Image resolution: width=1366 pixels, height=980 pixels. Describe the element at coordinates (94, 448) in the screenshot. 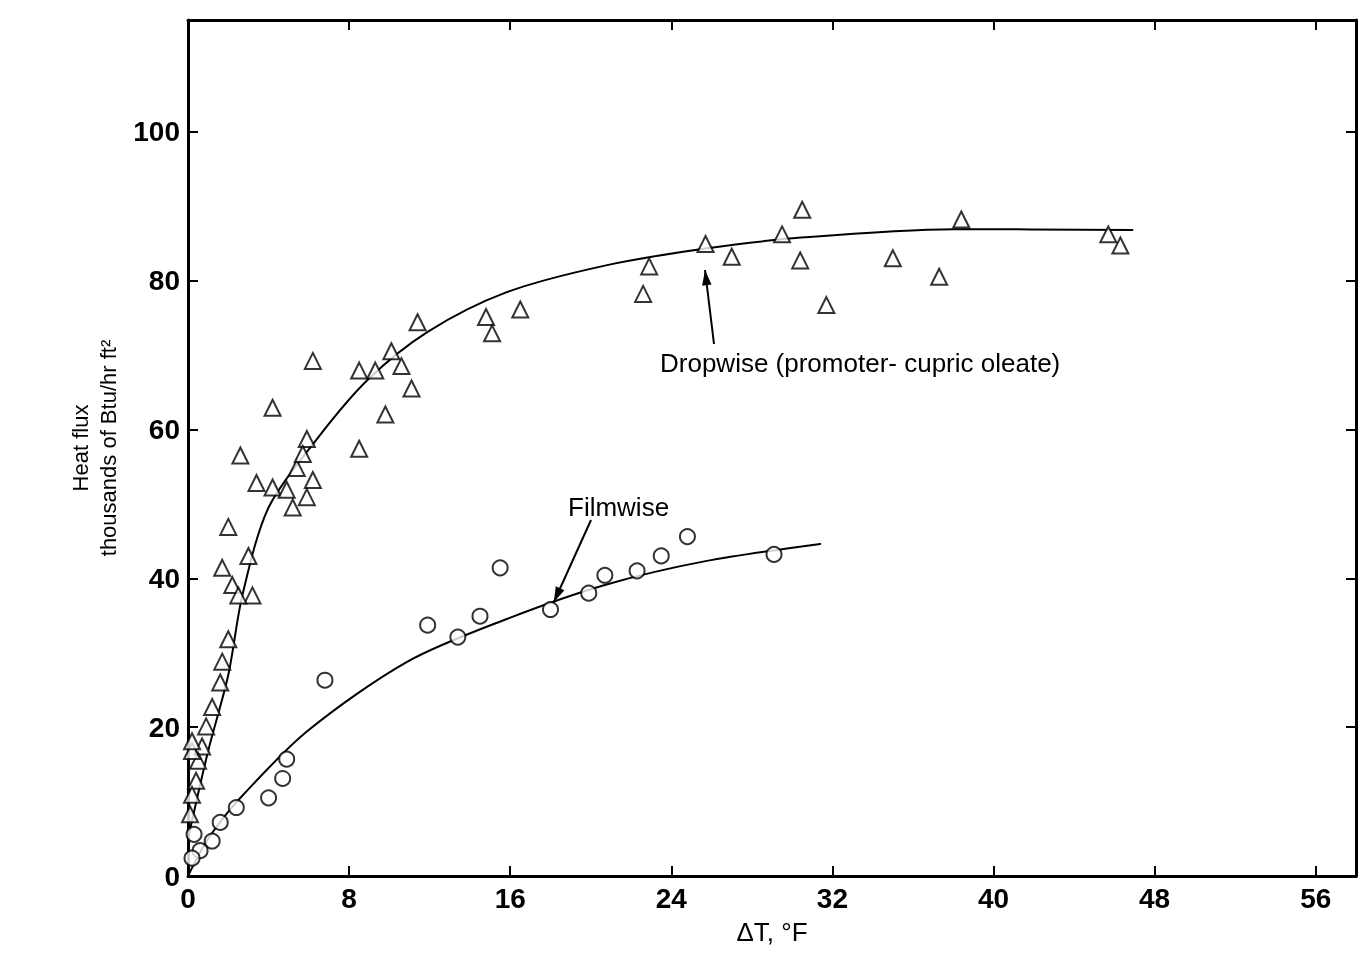

I see `y-axis-title: Heat flux thousands of Btu/hr ft²` at that location.